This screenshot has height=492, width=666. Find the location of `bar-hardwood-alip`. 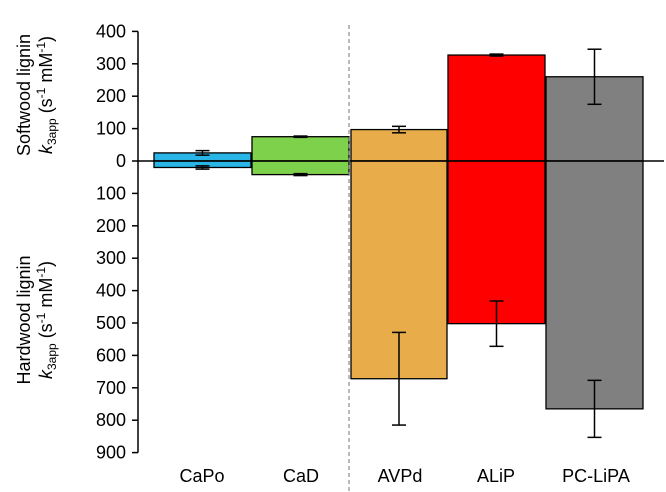

bar-hardwood-alip is located at coordinates (496, 242).